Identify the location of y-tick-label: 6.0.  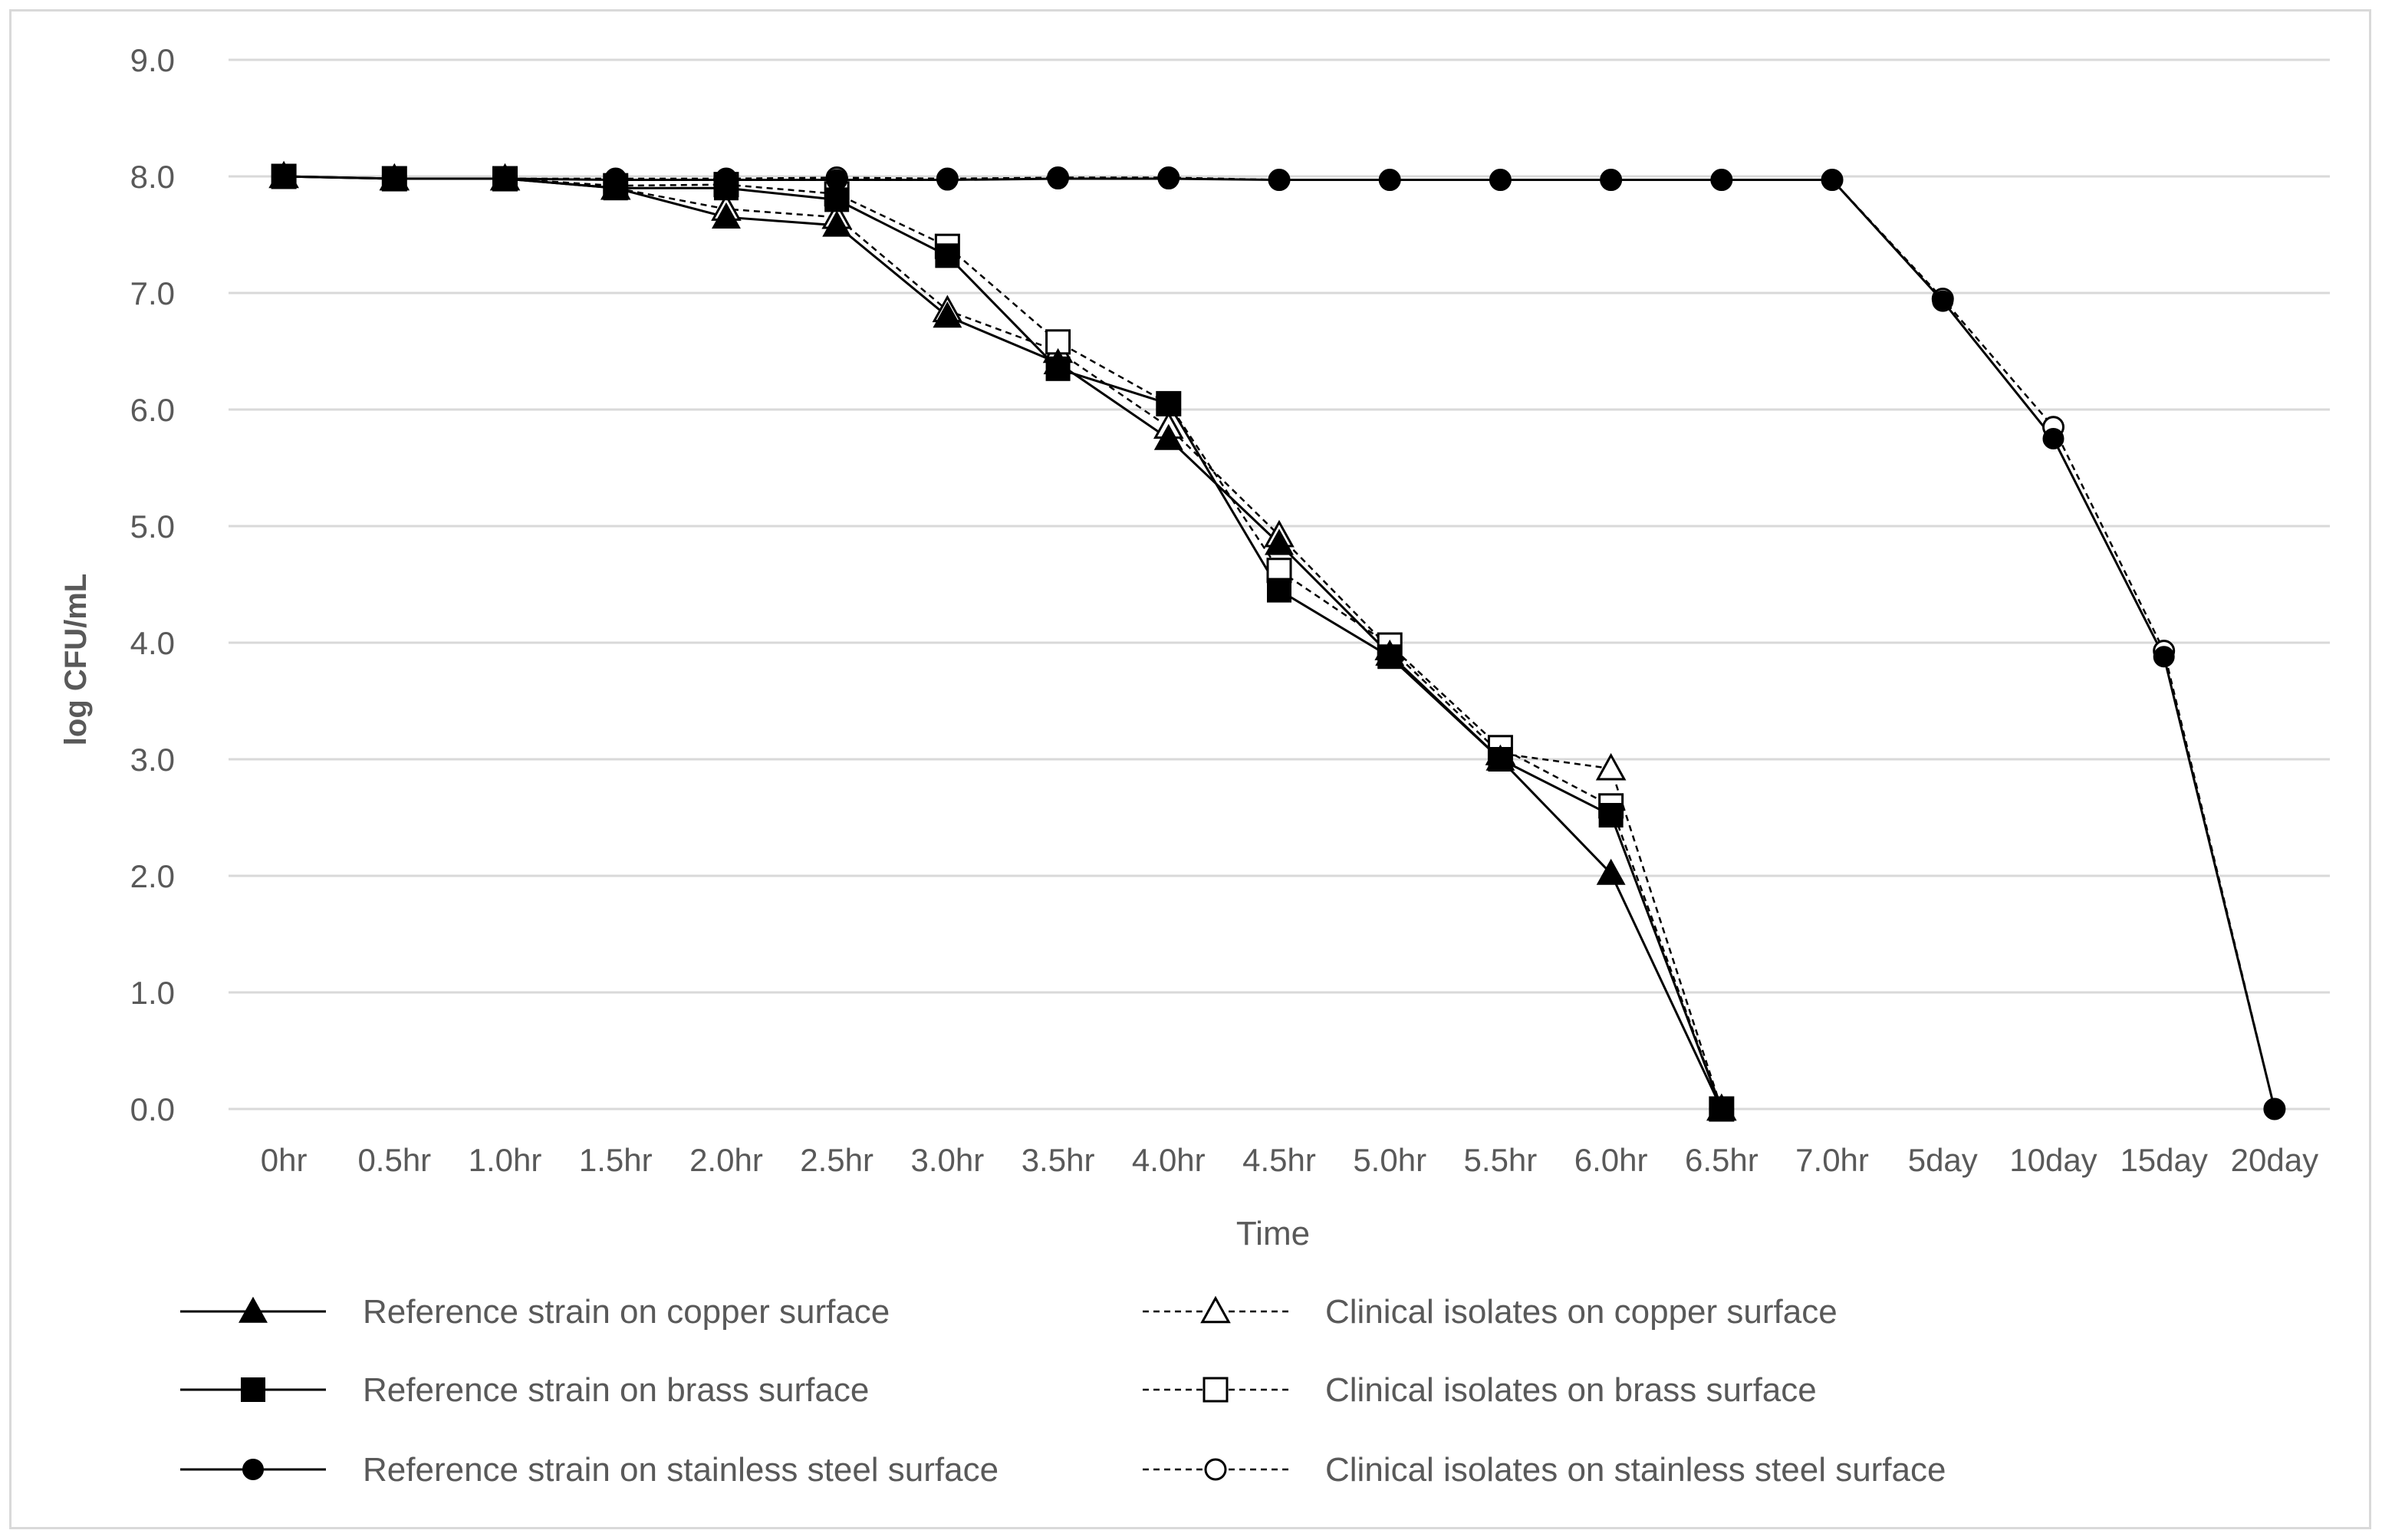
(152, 410).